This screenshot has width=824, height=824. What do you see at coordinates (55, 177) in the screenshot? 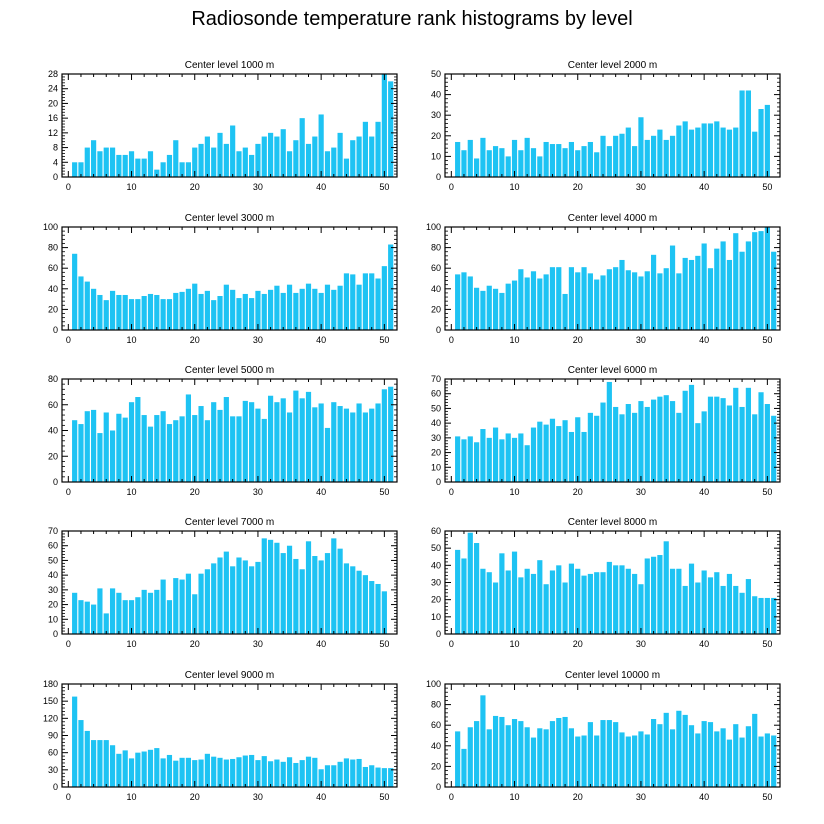
I see `y-tick-label: 0` at bounding box center [55, 177].